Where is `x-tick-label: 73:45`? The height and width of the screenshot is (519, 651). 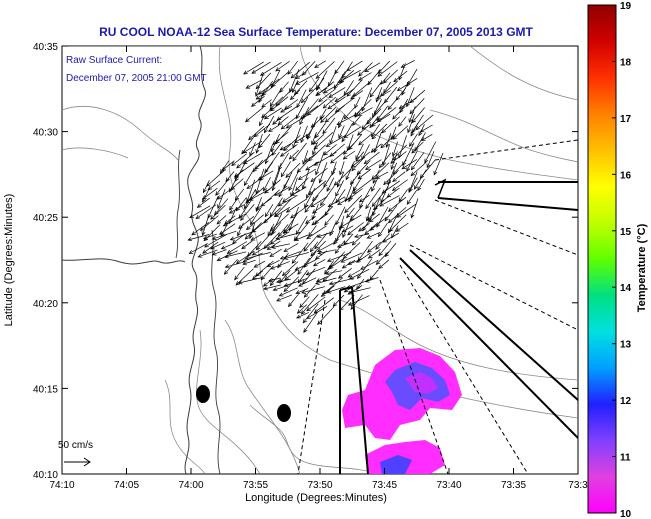
x-tick-label: 73:45 is located at coordinates (384, 485).